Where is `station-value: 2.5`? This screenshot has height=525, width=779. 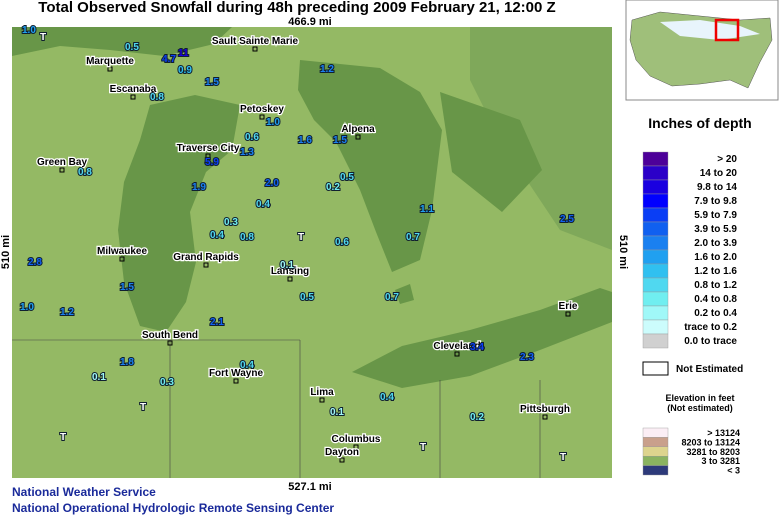 station-value: 2.5 is located at coordinates (567, 219).